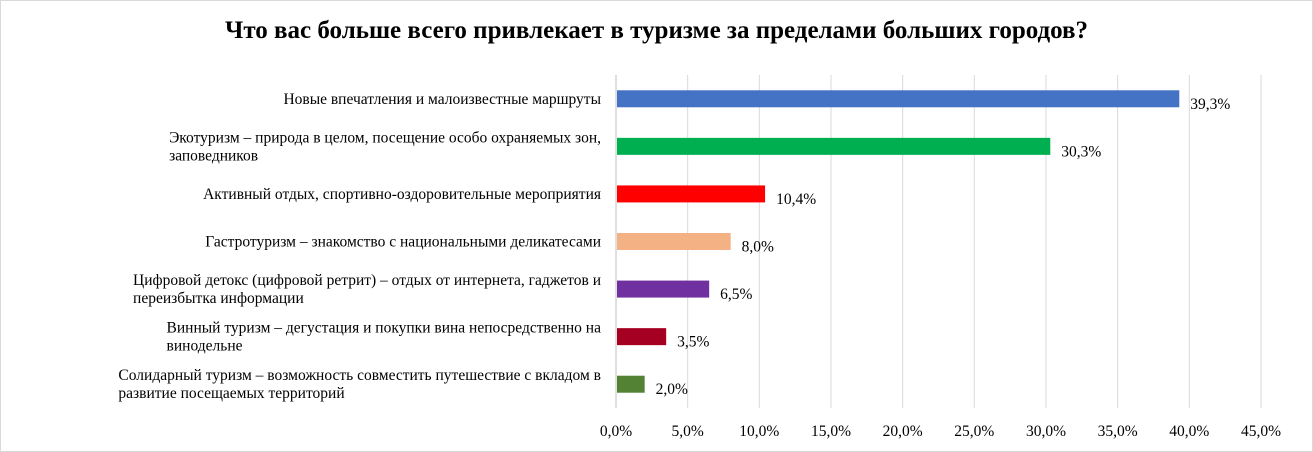 This screenshot has width=1313, height=452. What do you see at coordinates (759, 431) in the screenshot?
I see `x-tick-label: 10,0%` at bounding box center [759, 431].